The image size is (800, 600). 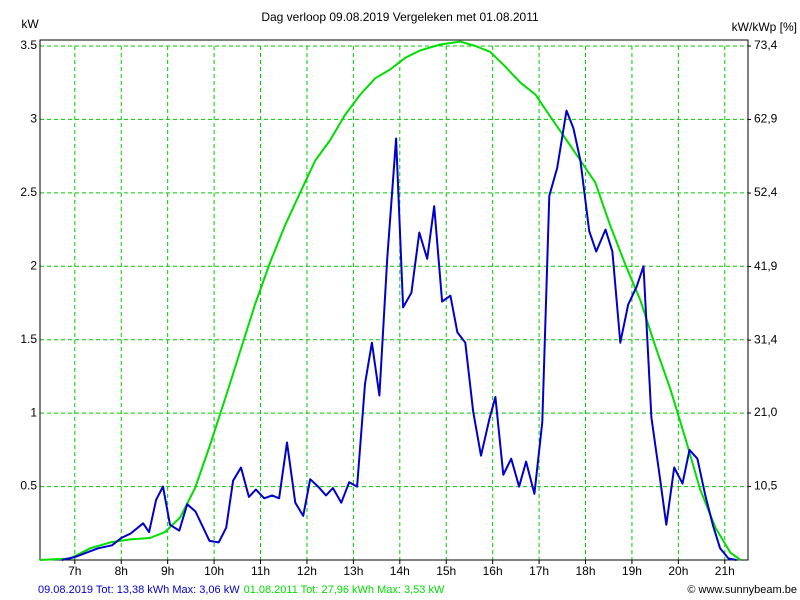 I want to click on x-tick-label: 15h, so click(x=446, y=571).